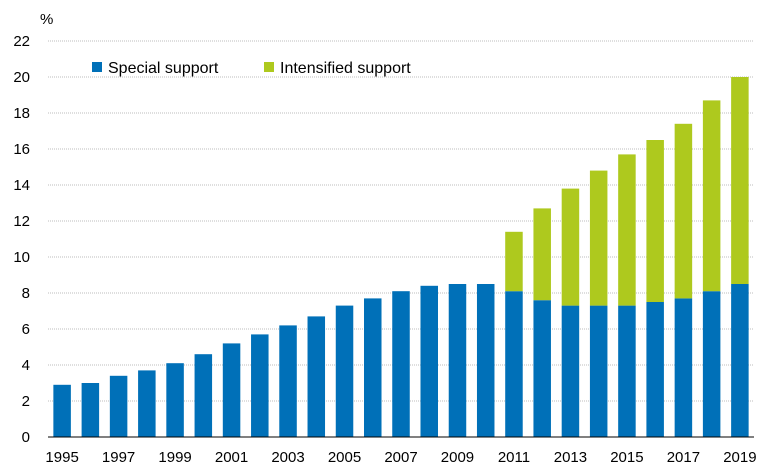 The image size is (766, 470). What do you see at coordinates (26, 401) in the screenshot?
I see `y-tick-label: 2` at bounding box center [26, 401].